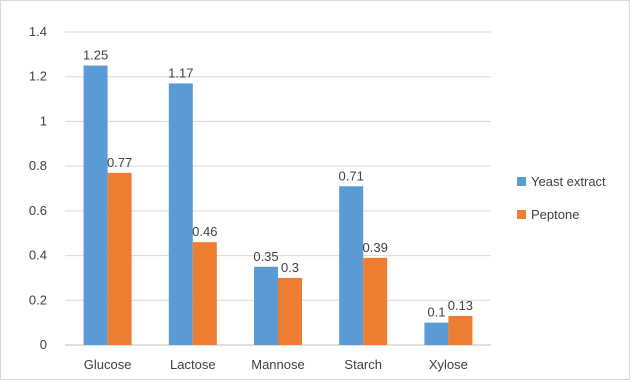 This screenshot has width=630, height=381. I want to click on data-label: 0.13, so click(460, 305).